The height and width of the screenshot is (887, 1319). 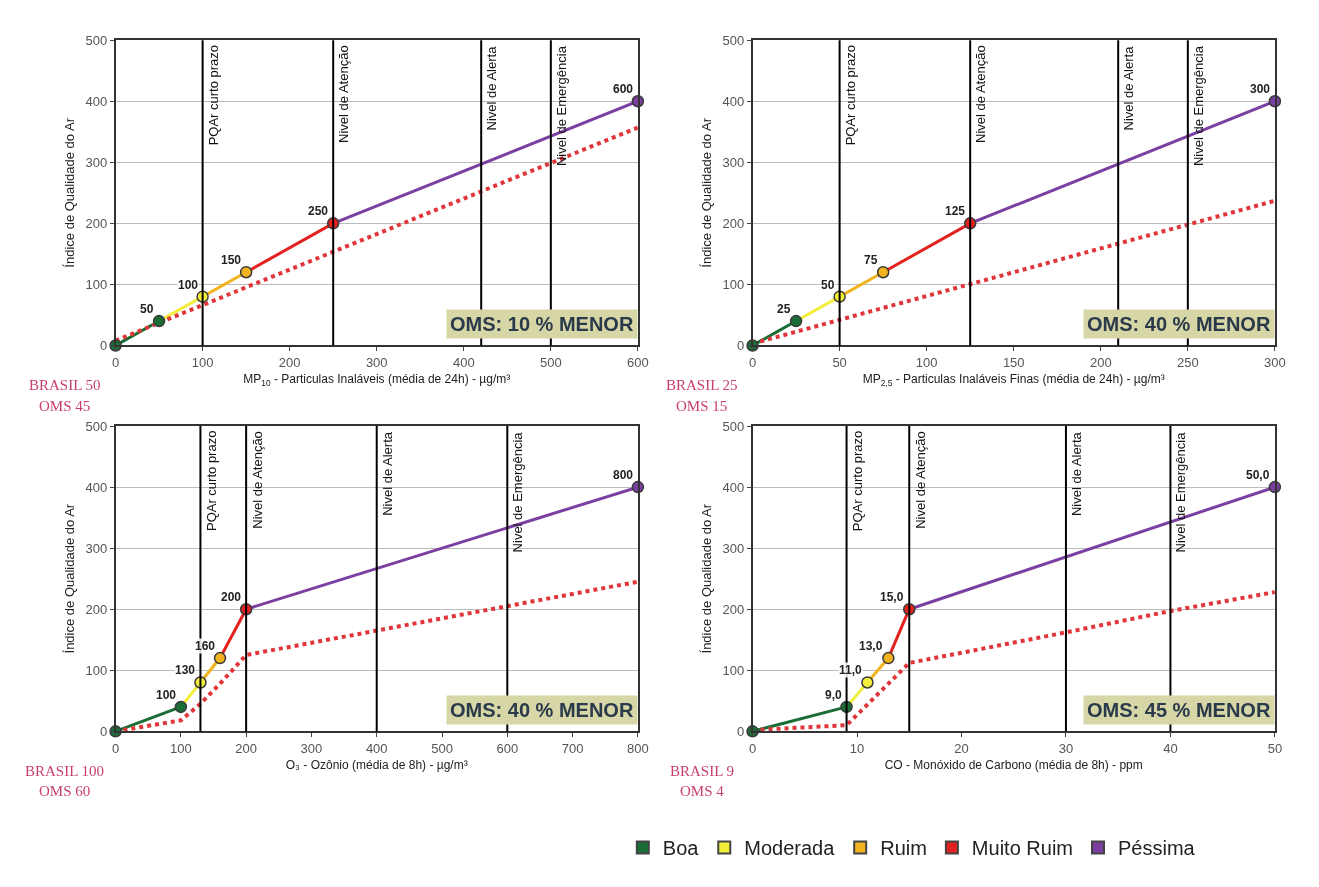 What do you see at coordinates (784, 309) in the screenshot?
I see `annotation: 25` at bounding box center [784, 309].